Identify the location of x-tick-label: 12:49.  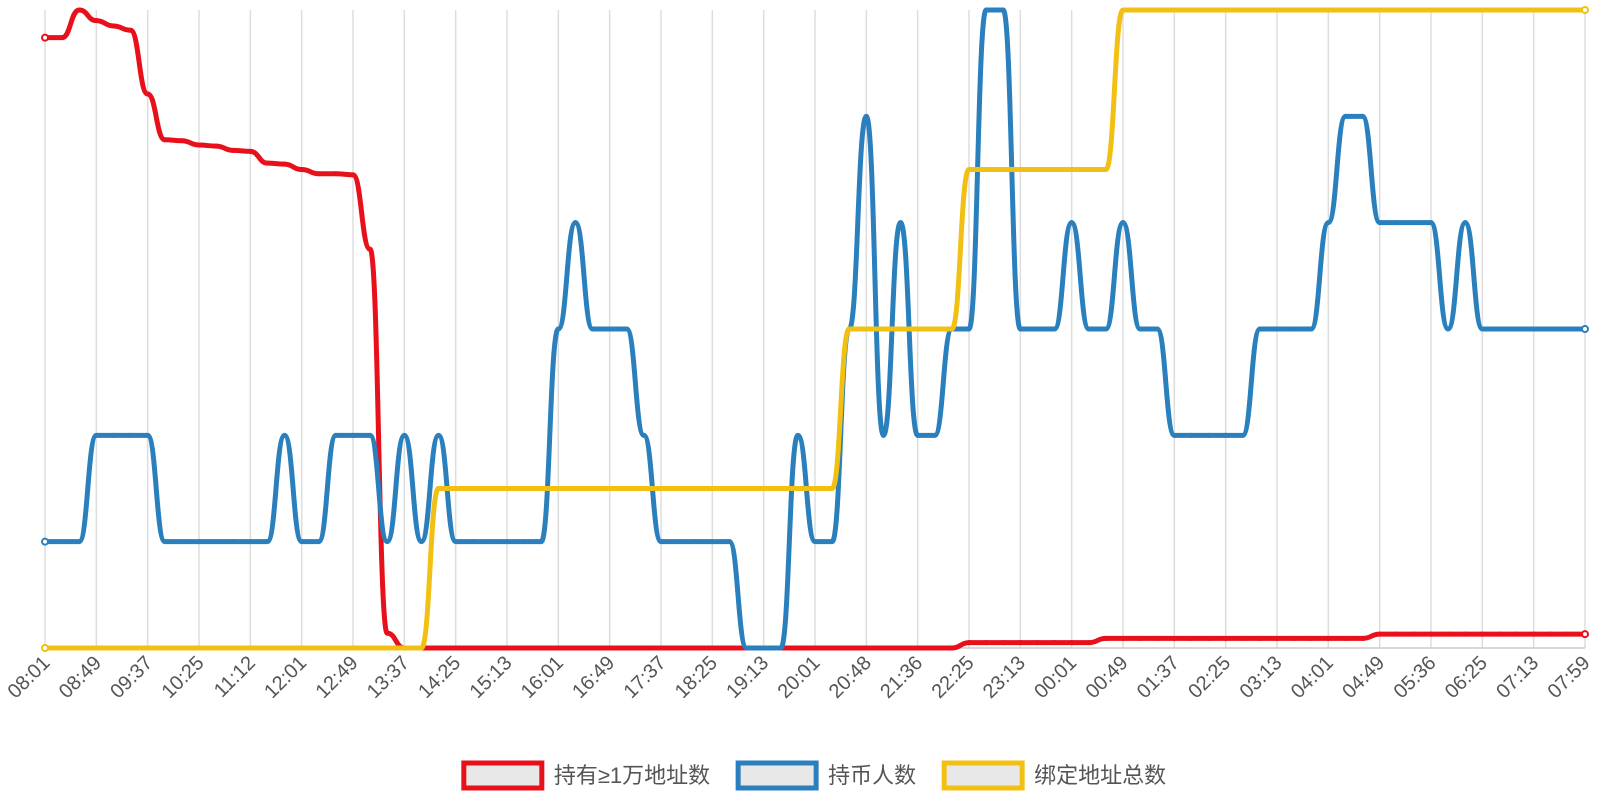
(337, 677).